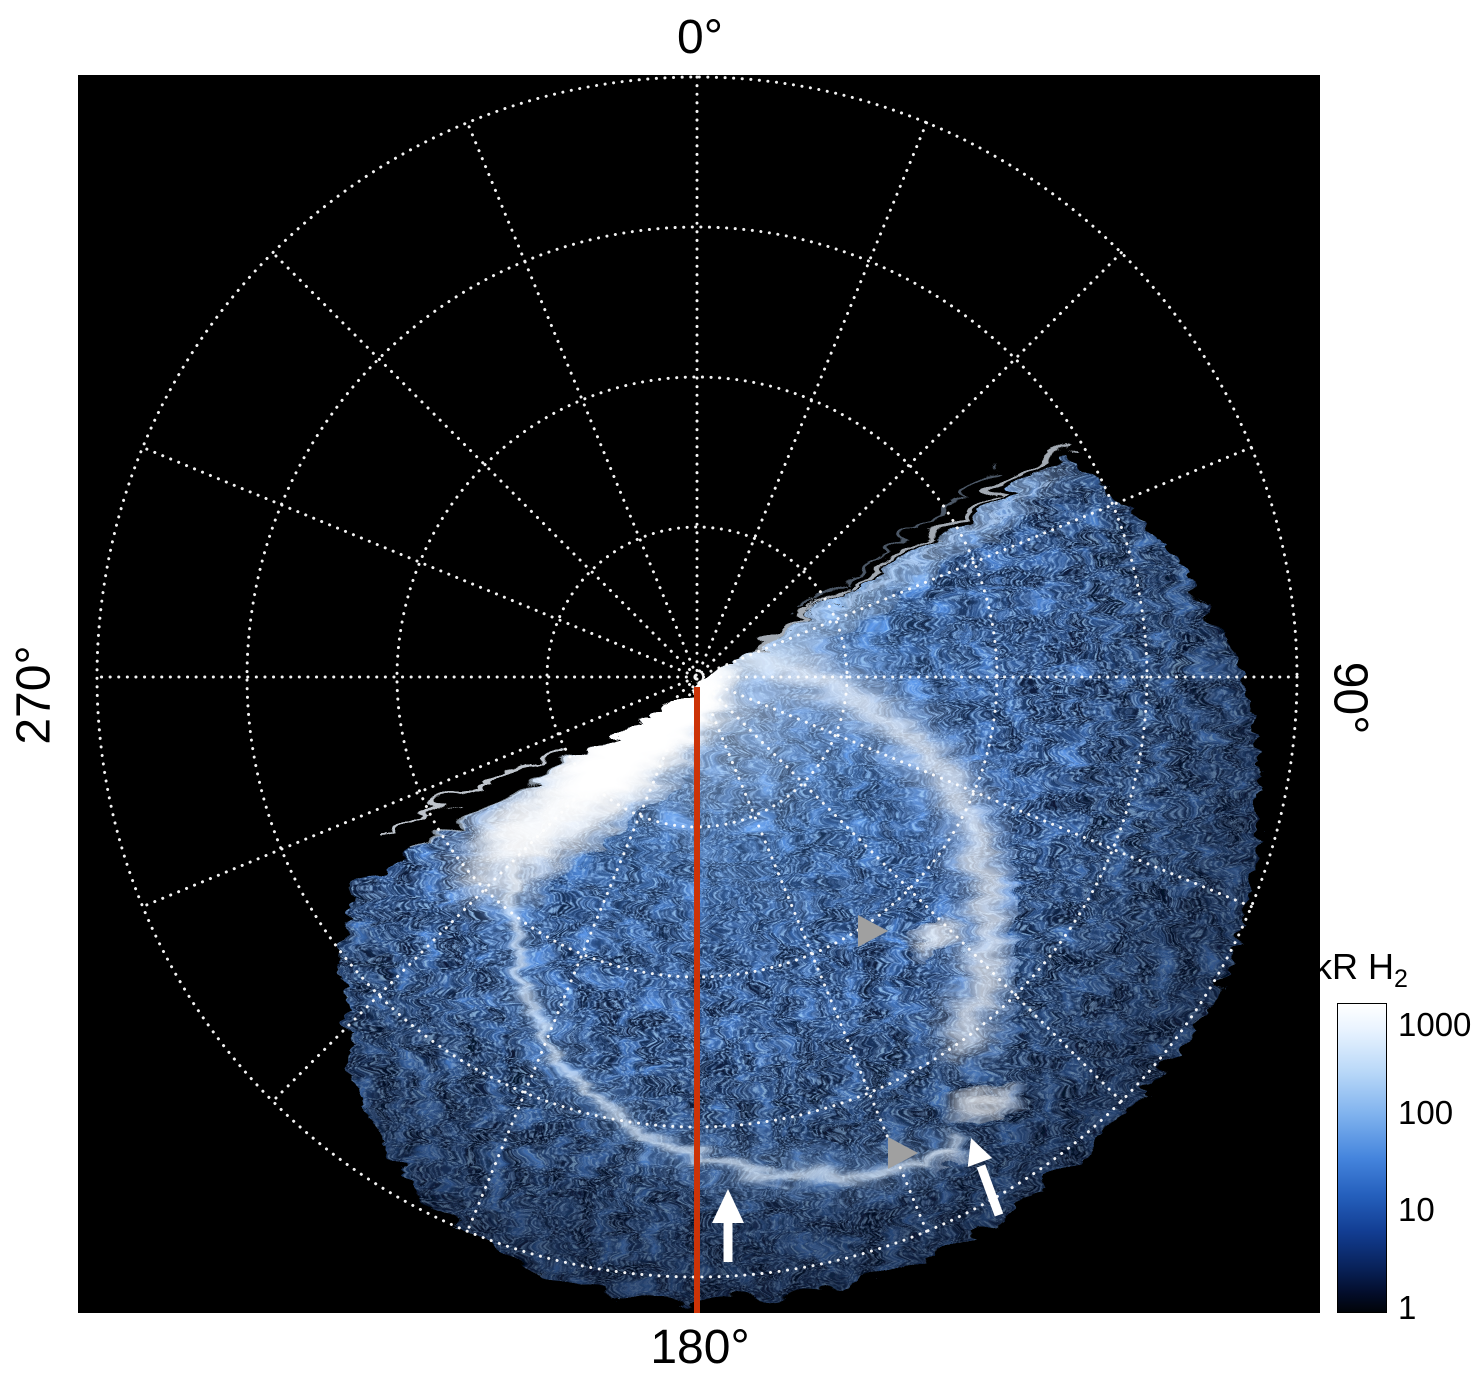 This screenshot has height=1386, width=1481. I want to click on angle-label-180: 180°, so click(700, 1347).